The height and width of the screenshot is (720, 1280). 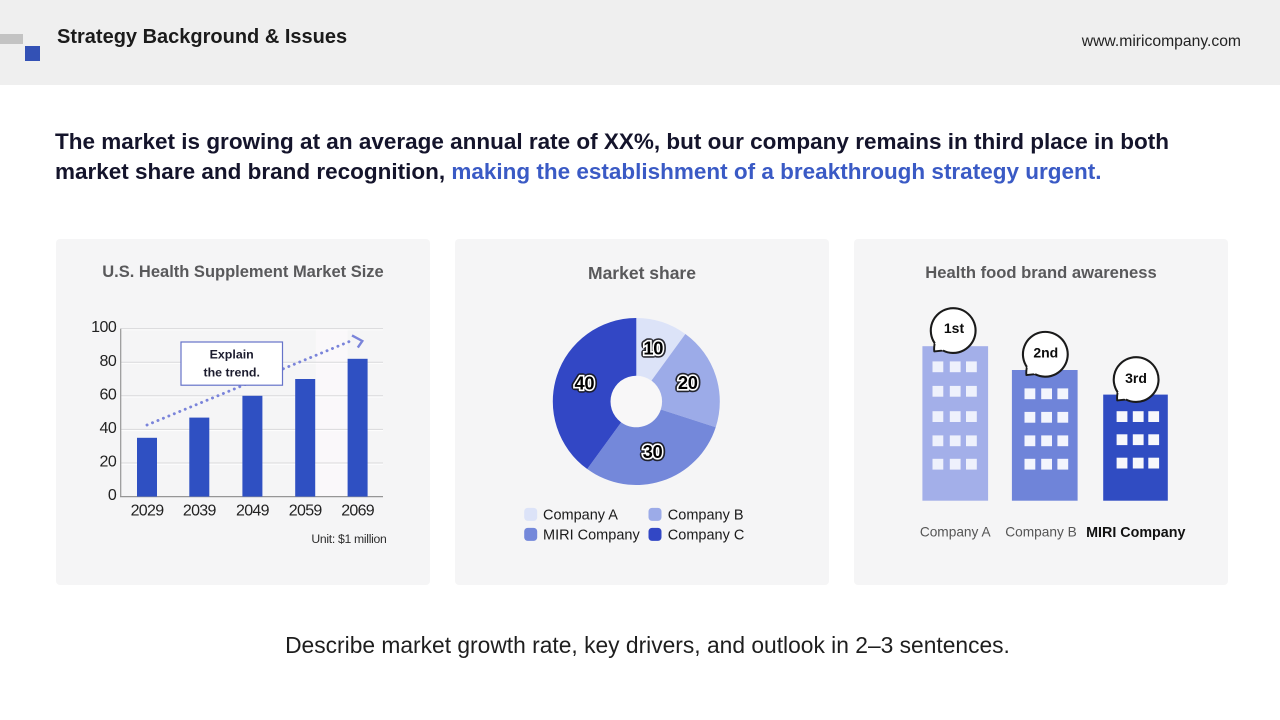 What do you see at coordinates (653, 347) in the screenshot?
I see `svg-text: 10` at bounding box center [653, 347].